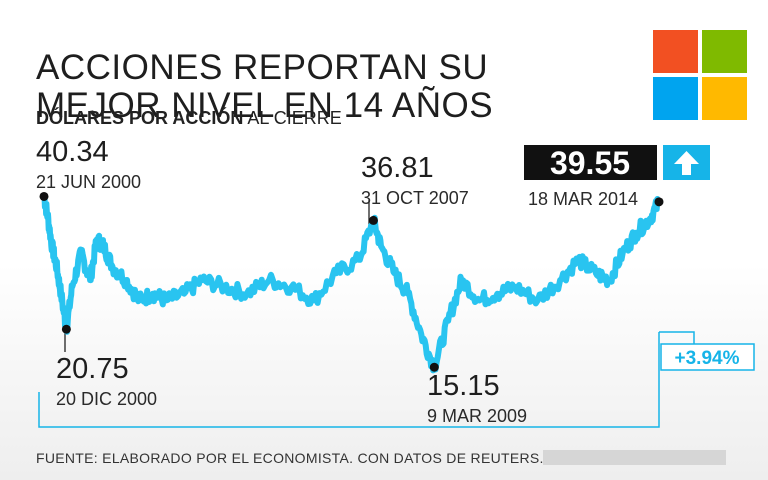 The height and width of the screenshot is (480, 768). I want to click on title-line-2: MEJOR NIVEL EN 14 AÑOS, so click(265, 106).